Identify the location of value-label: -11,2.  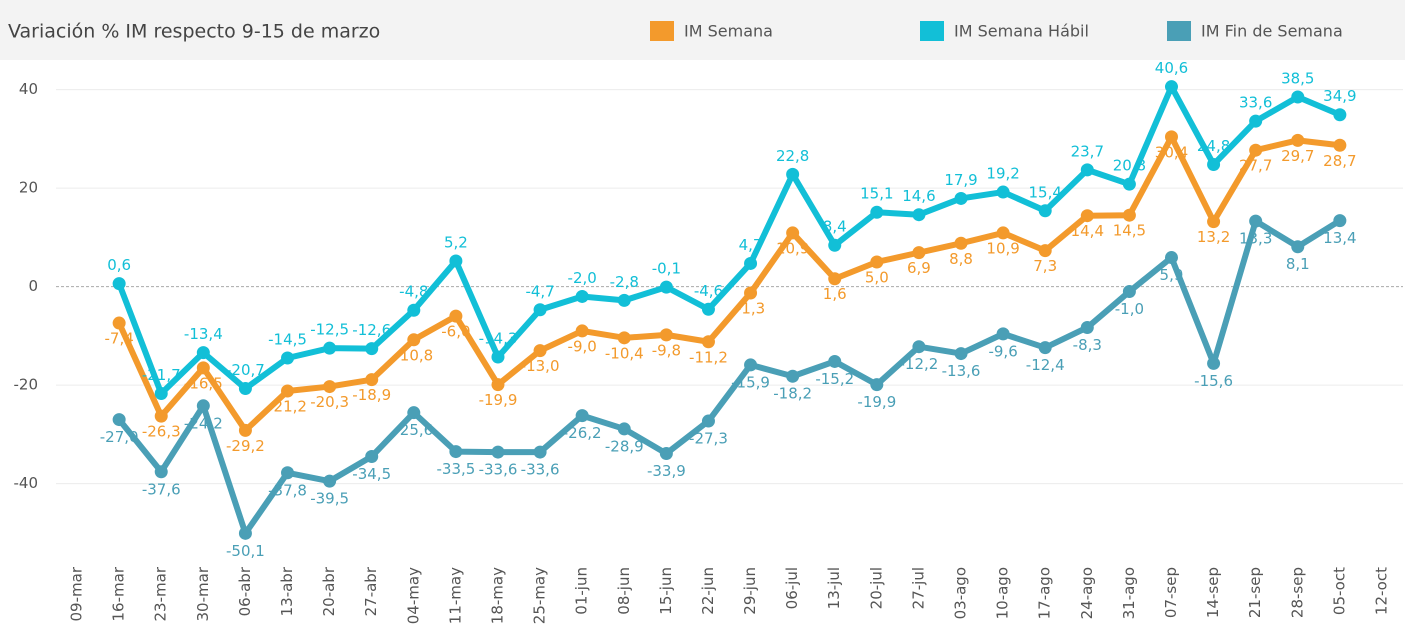
(708, 357).